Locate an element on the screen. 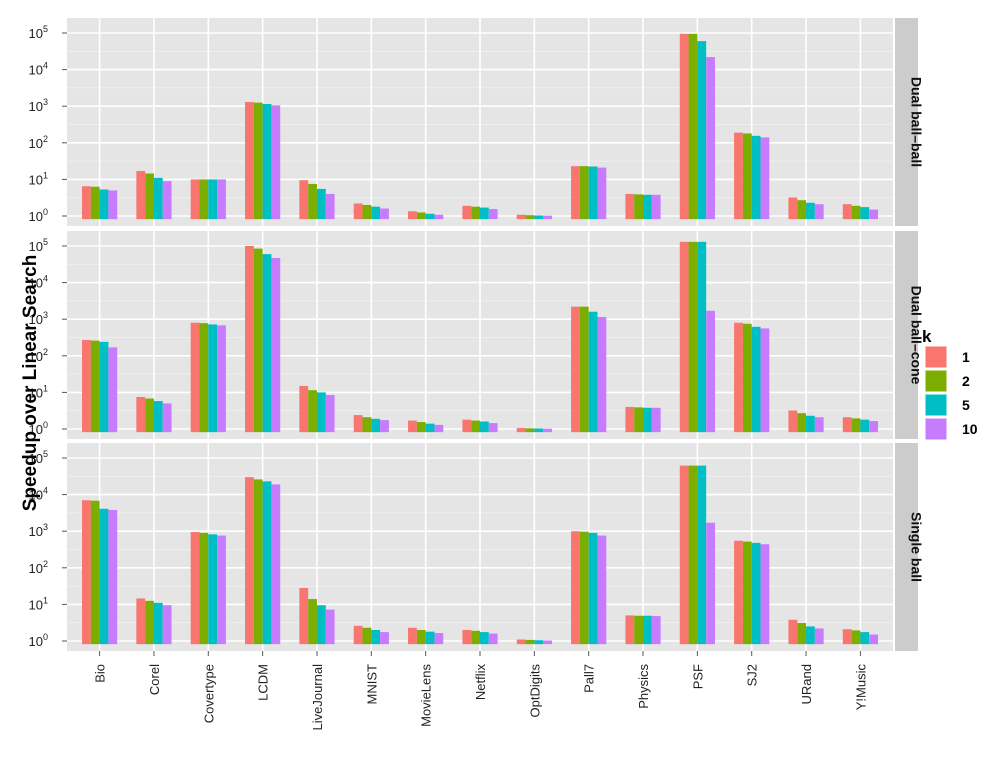 The image size is (1004, 765). panel-strip-label: Dual ball–cone is located at coordinates (917, 335).